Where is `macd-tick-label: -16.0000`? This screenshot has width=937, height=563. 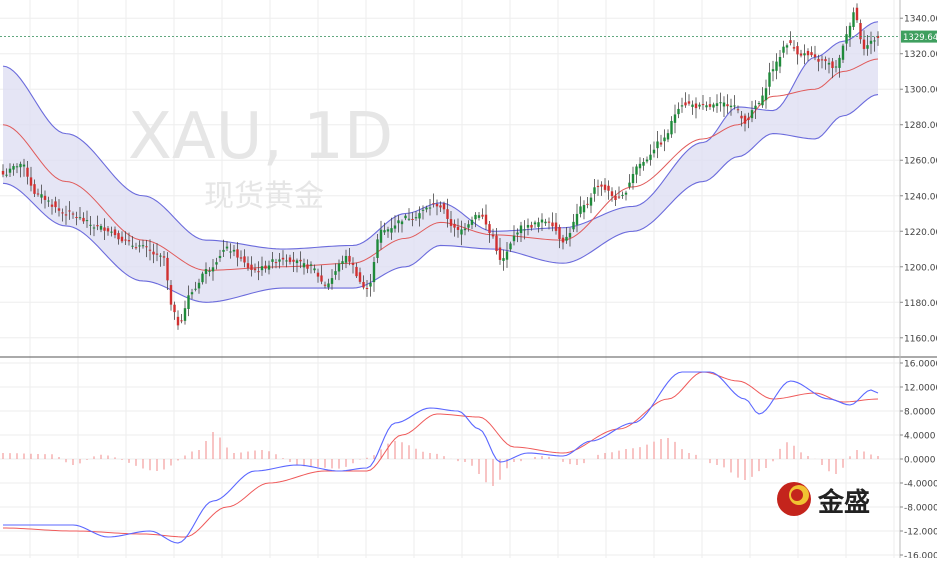
macd-tick-label: -16.0000 is located at coordinates (920, 555).